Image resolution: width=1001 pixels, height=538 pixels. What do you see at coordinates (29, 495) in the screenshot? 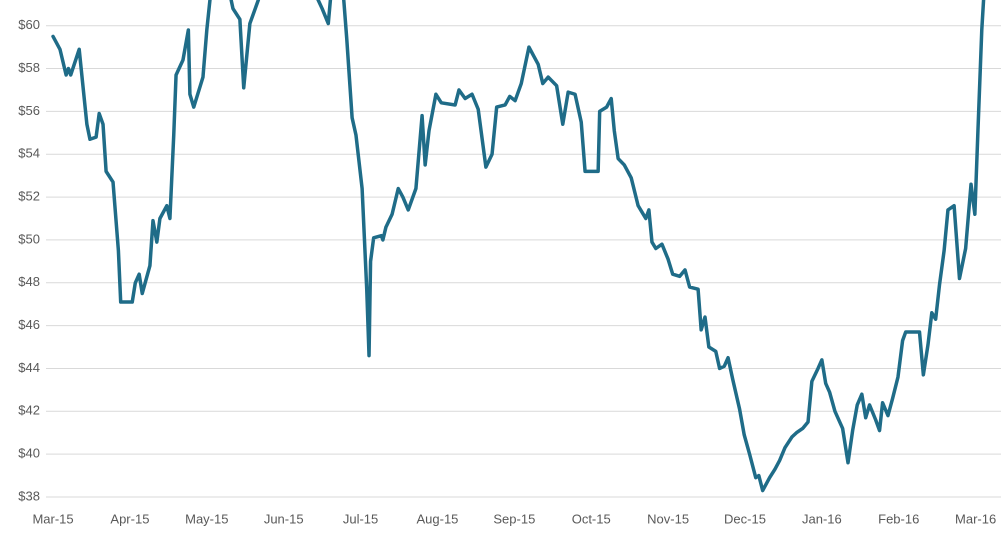
I see `y-tick-label: $38` at bounding box center [29, 495].